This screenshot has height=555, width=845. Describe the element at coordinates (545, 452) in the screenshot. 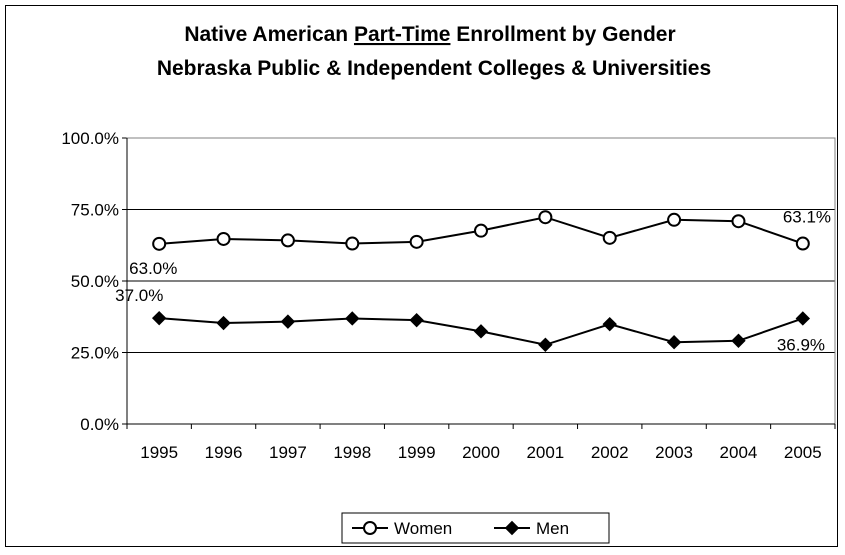

I see `x-tick-label: 2001` at that location.